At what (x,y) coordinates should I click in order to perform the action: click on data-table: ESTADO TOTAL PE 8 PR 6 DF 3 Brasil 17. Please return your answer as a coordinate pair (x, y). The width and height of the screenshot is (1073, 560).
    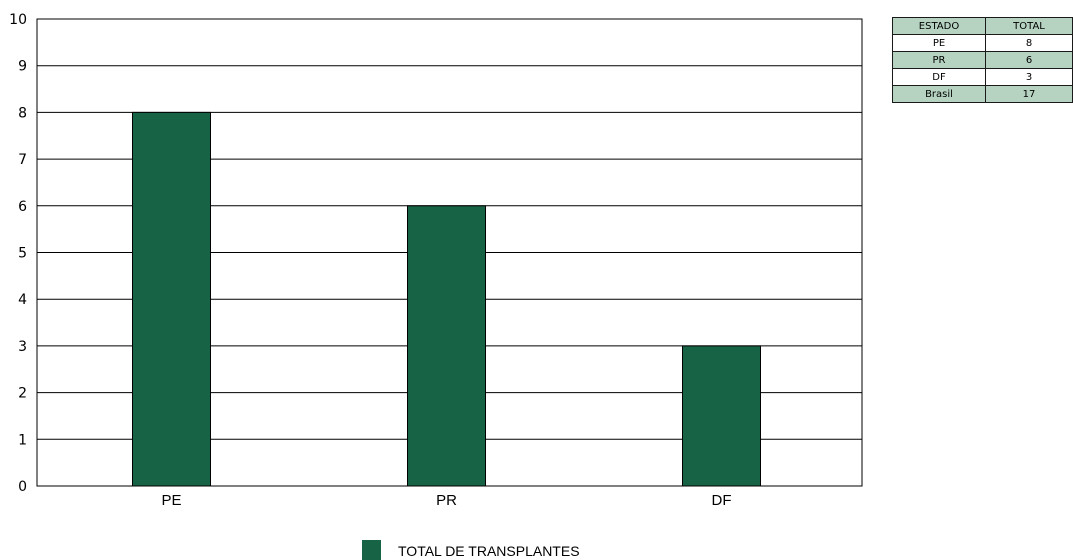
    Looking at the image, I should click on (982, 60).